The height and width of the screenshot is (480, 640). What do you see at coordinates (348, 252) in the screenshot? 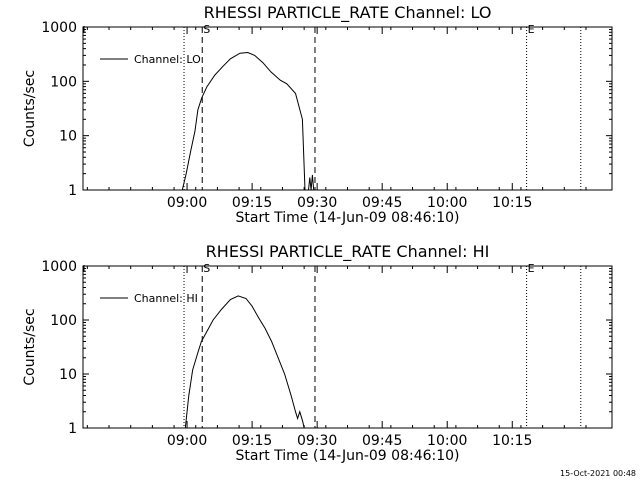
I see `panel-2-title: RHESSI PARTICLE_RATE Channel: HI` at bounding box center [348, 252].